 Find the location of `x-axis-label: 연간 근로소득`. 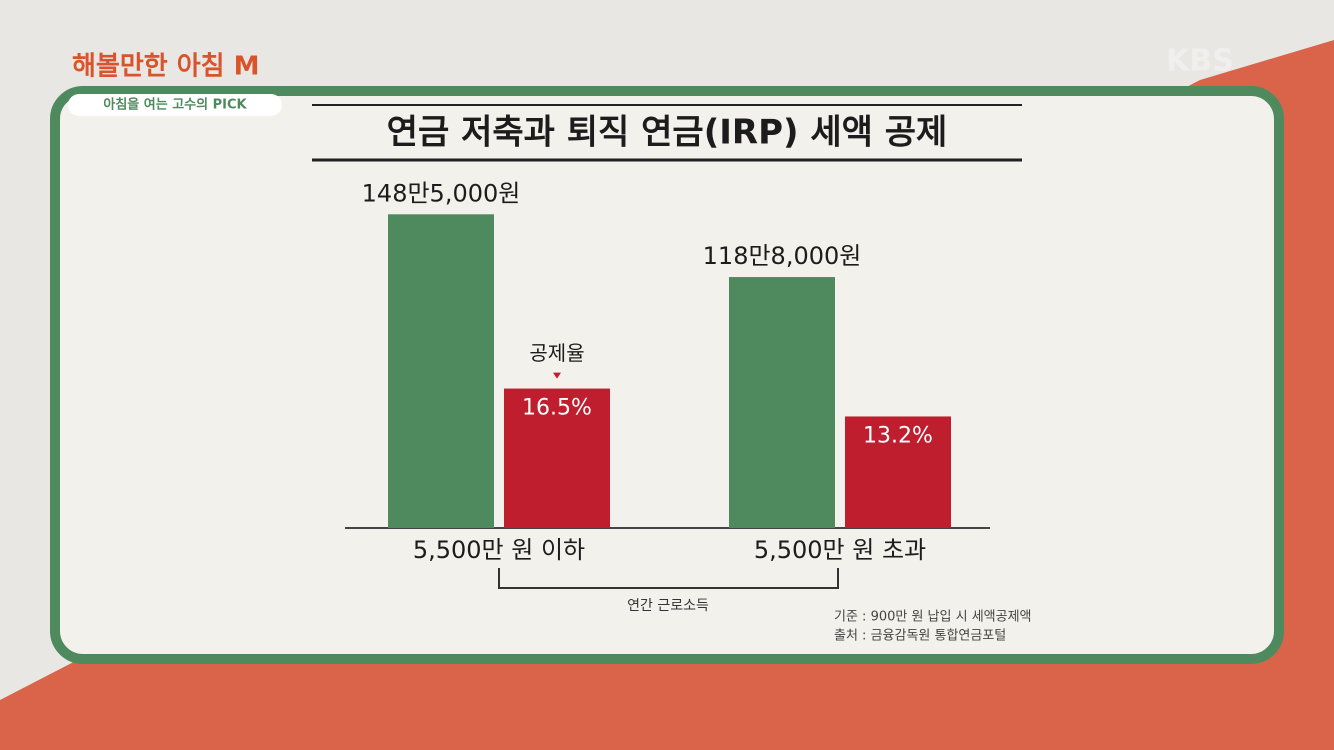

x-axis-label: 연간 근로소득 is located at coordinates (668, 606).